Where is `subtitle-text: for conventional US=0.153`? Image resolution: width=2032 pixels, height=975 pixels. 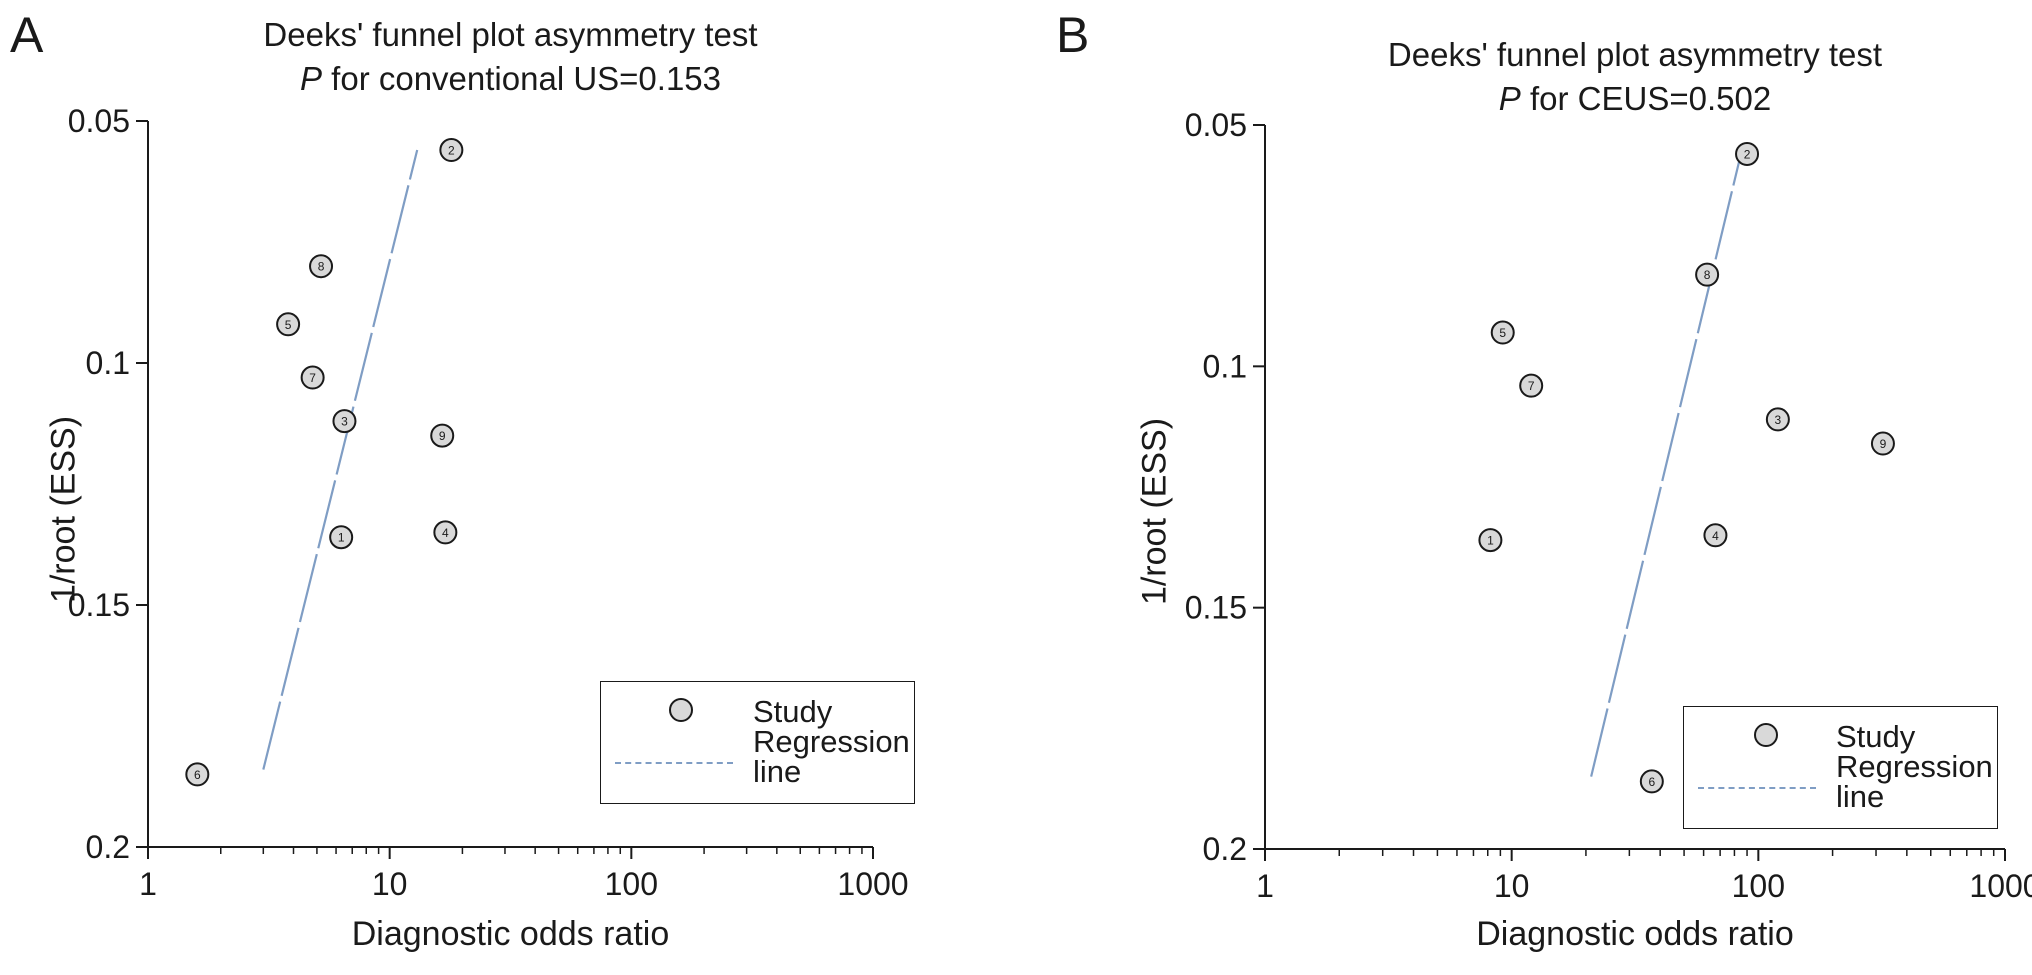 subtitle-text: for conventional US=0.153 is located at coordinates (522, 78).